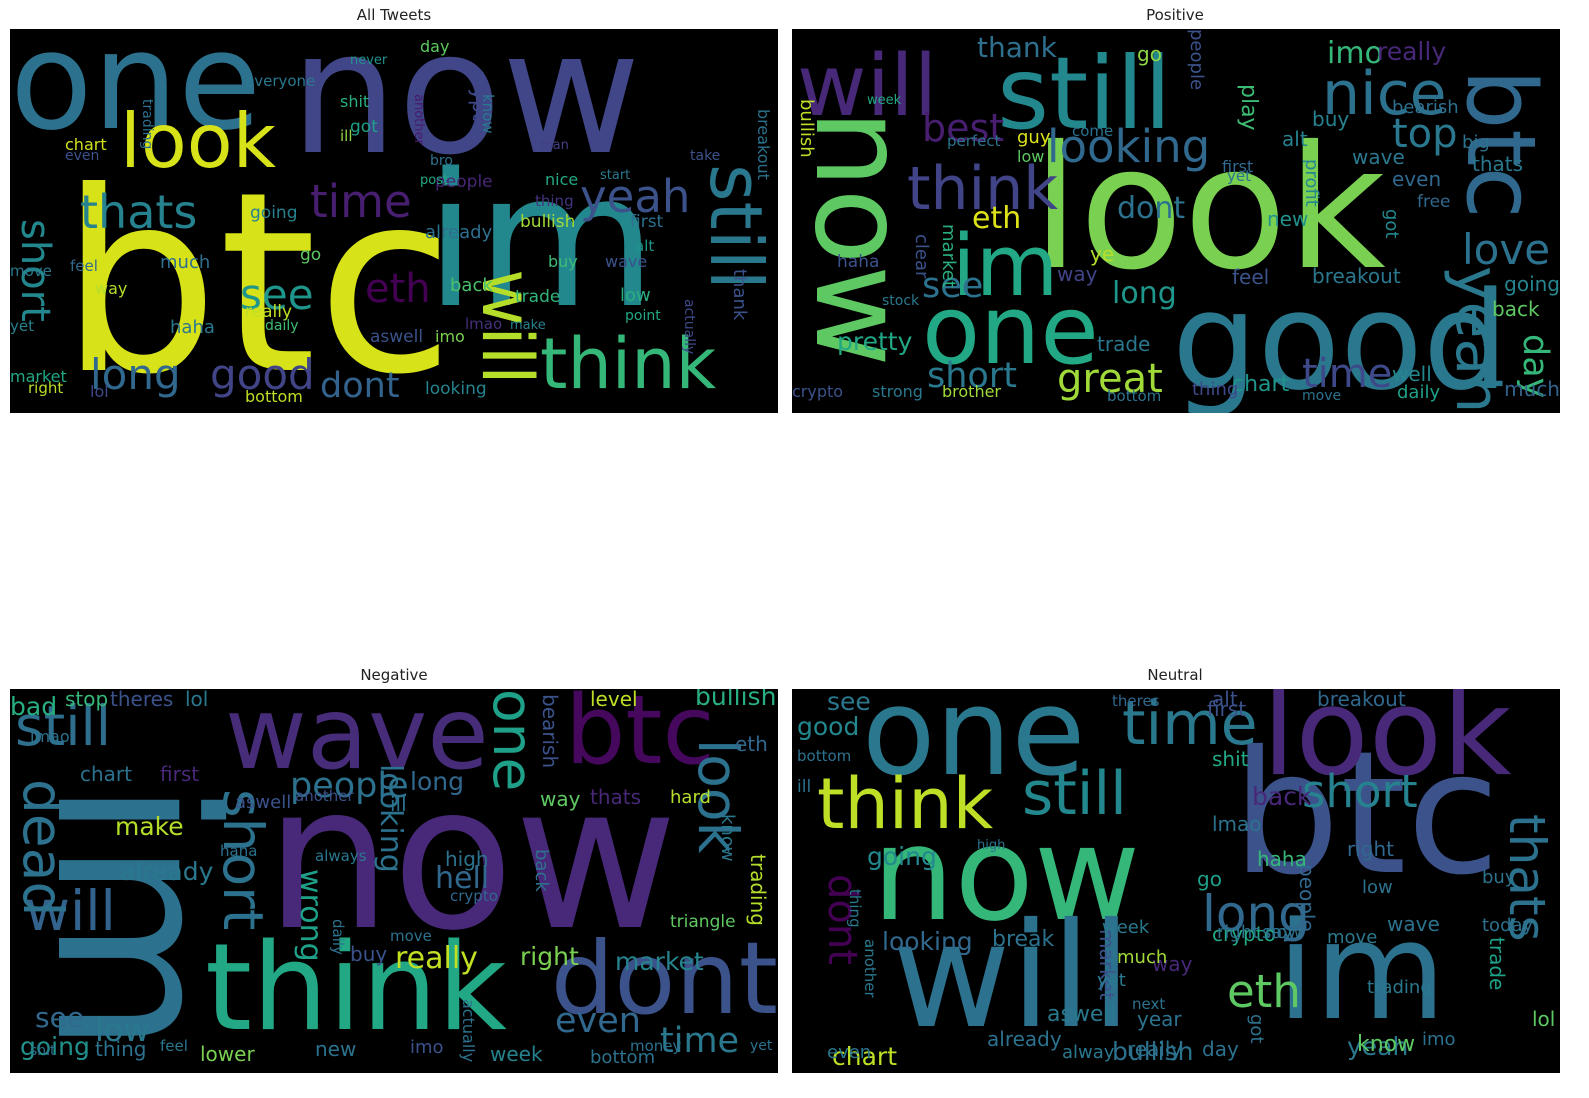 The height and width of the screenshot is (1098, 1589). Describe the element at coordinates (849, 702) in the screenshot. I see `cloud-word: see` at that location.